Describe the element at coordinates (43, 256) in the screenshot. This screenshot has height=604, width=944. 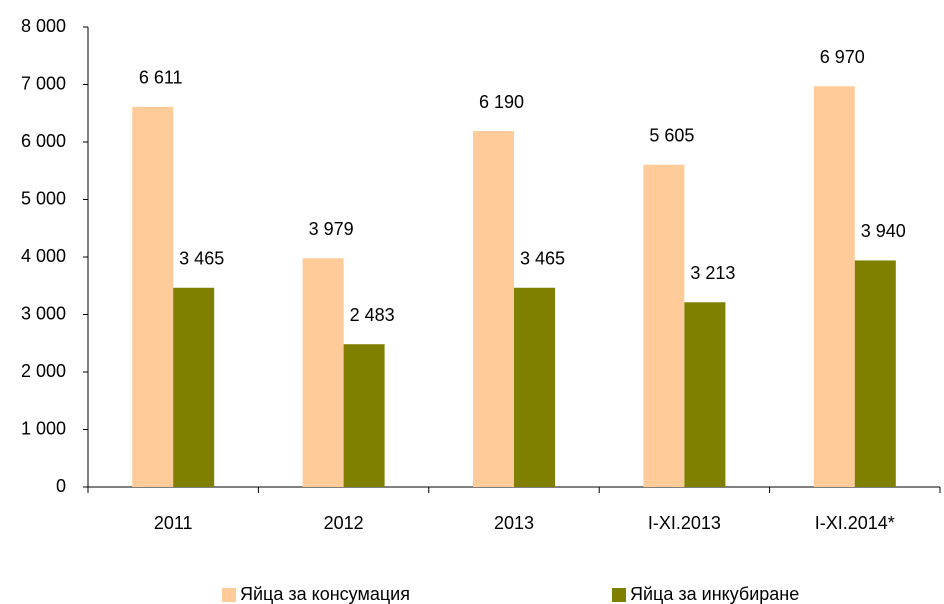
I see `y-tick-label: 4 000` at that location.